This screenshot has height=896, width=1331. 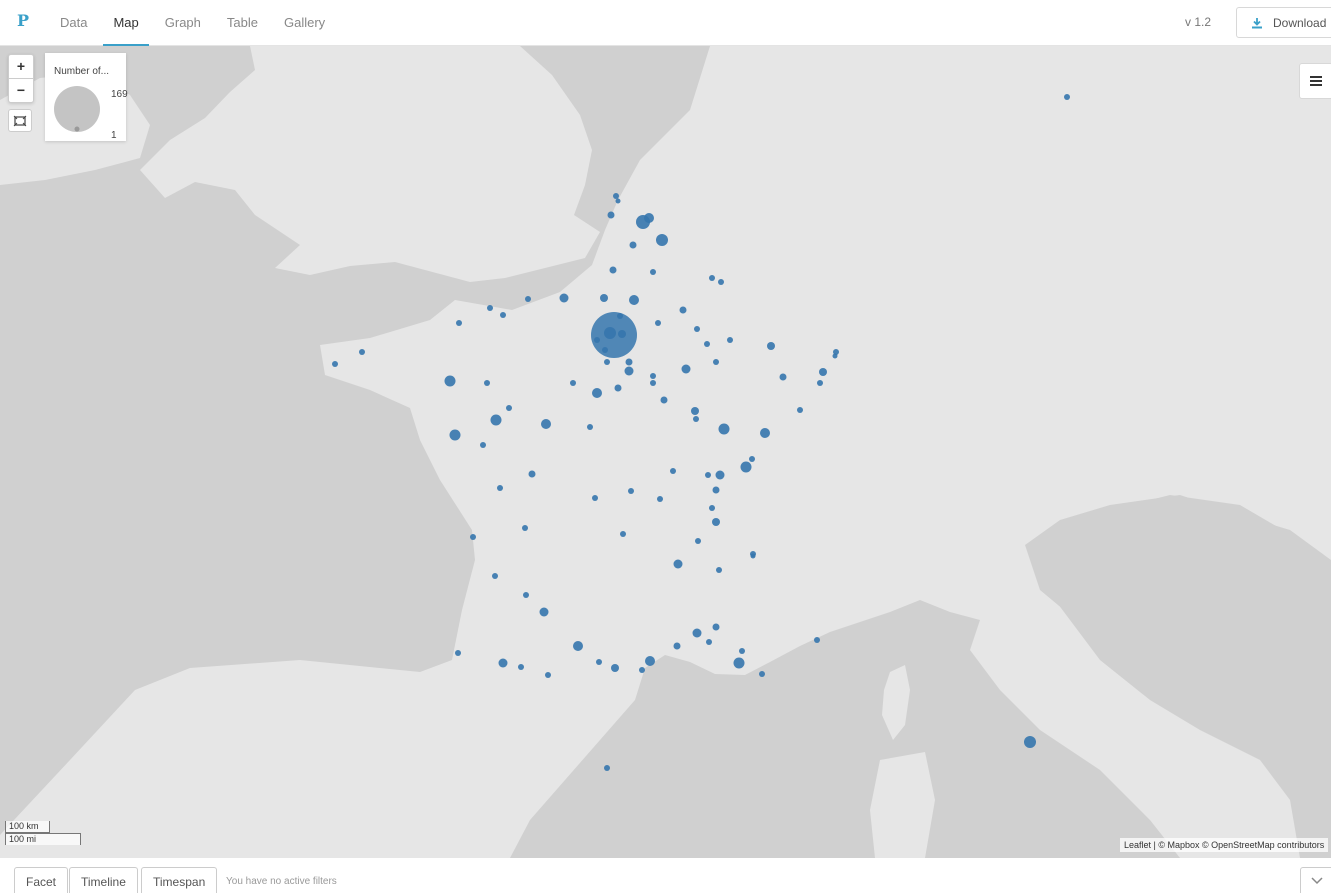 What do you see at coordinates (103, 880) in the screenshot?
I see `tab-timeline: Timeline` at bounding box center [103, 880].